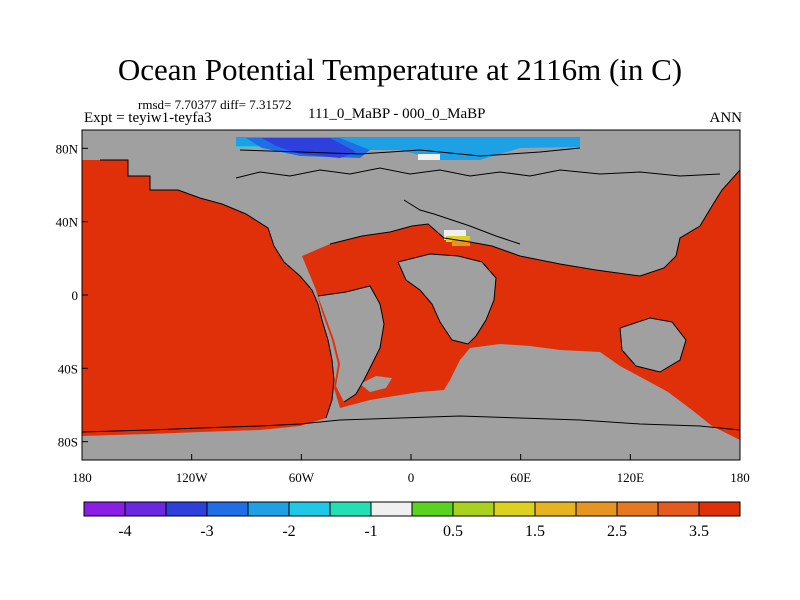  What do you see at coordinates (192, 477) in the screenshot?
I see `x-tick-label: 120W` at bounding box center [192, 477].